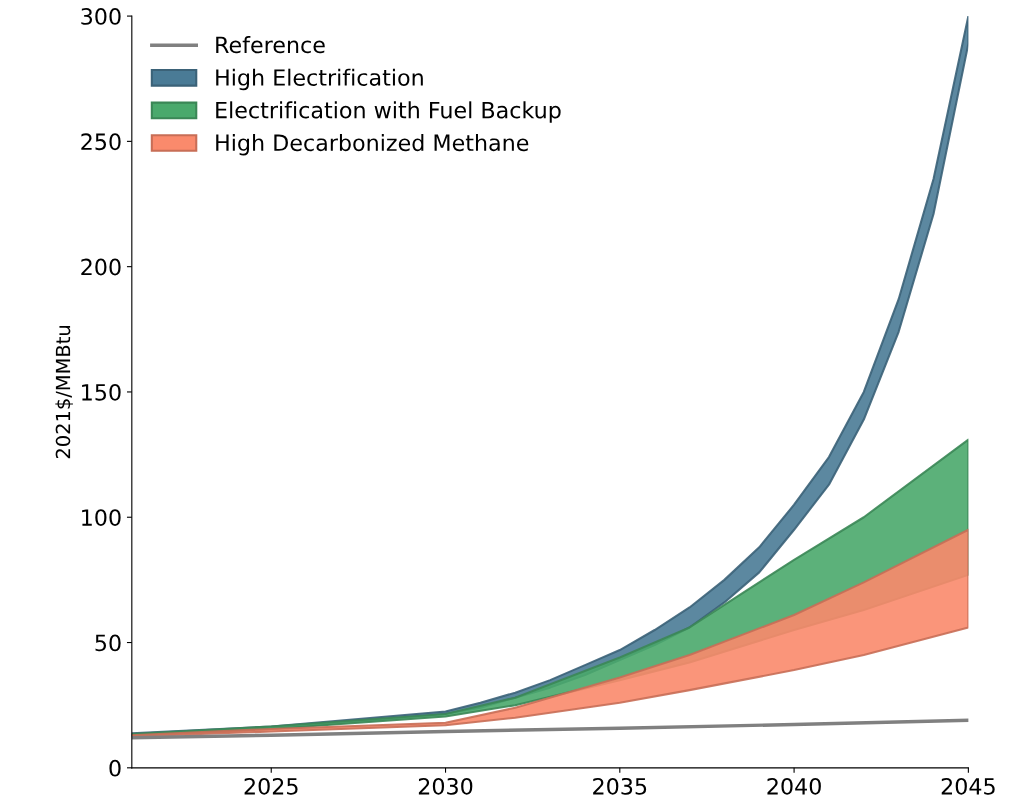 This screenshot has height=804, width=1014. What do you see at coordinates (794, 786) in the screenshot?
I see `x-tick-label: 2040` at bounding box center [794, 786].